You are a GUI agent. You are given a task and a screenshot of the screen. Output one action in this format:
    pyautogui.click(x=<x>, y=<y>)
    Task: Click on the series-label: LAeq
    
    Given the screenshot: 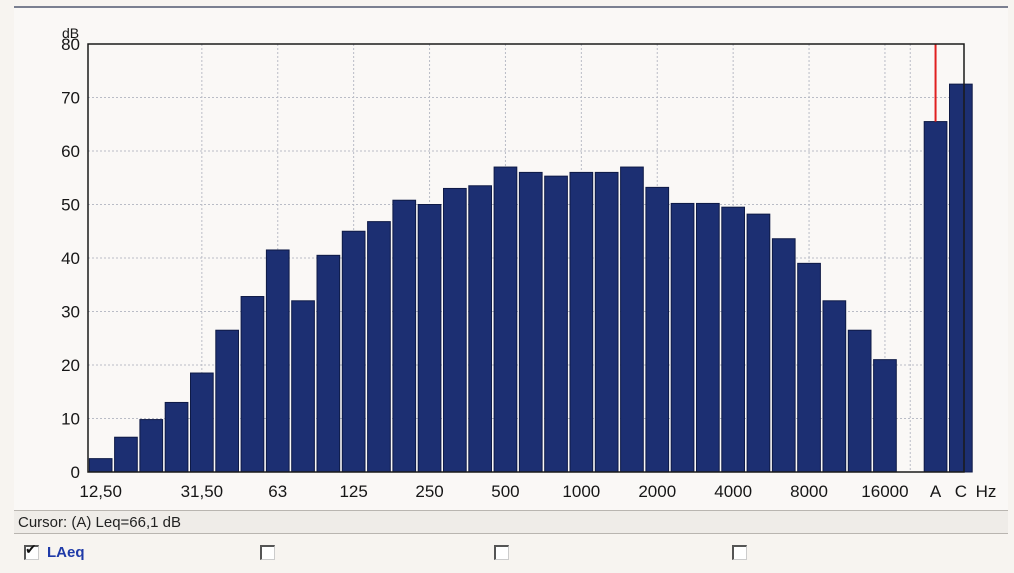 What is the action you would take?
    pyautogui.click(x=66, y=552)
    